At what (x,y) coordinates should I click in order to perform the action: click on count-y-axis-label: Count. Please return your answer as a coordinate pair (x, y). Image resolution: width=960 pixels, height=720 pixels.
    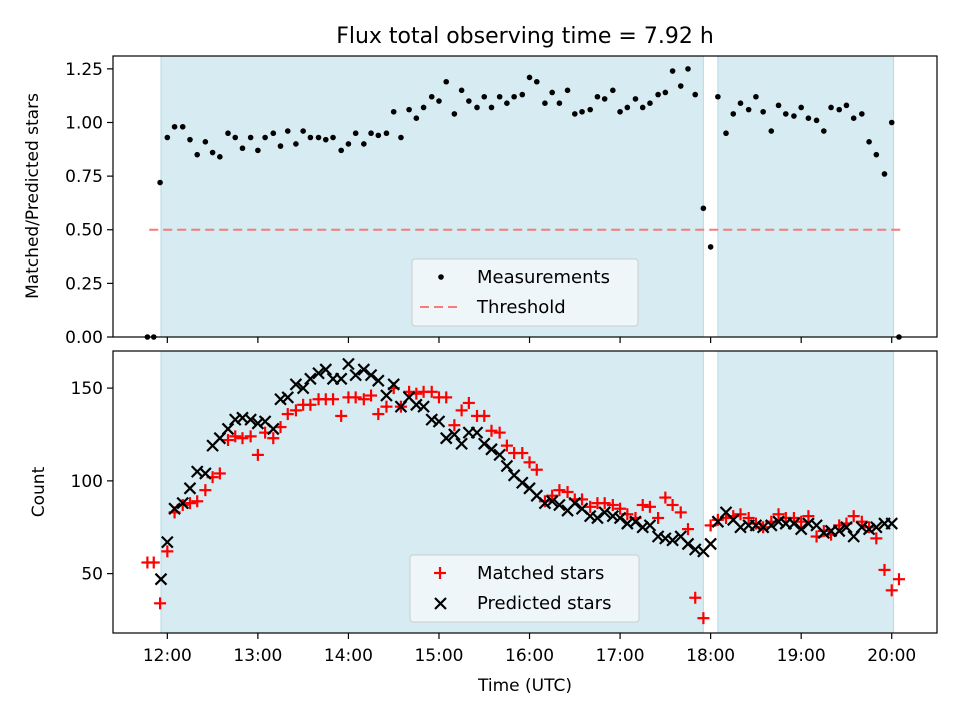
    Looking at the image, I should click on (39, 491).